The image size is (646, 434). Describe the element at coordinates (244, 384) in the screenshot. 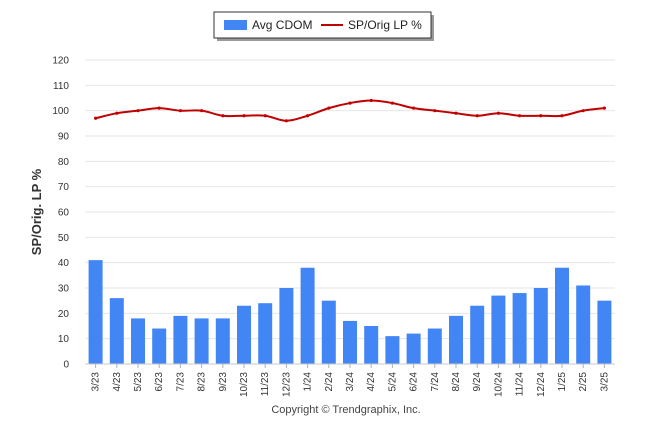

I see `x-tick-label: 10/23` at that location.